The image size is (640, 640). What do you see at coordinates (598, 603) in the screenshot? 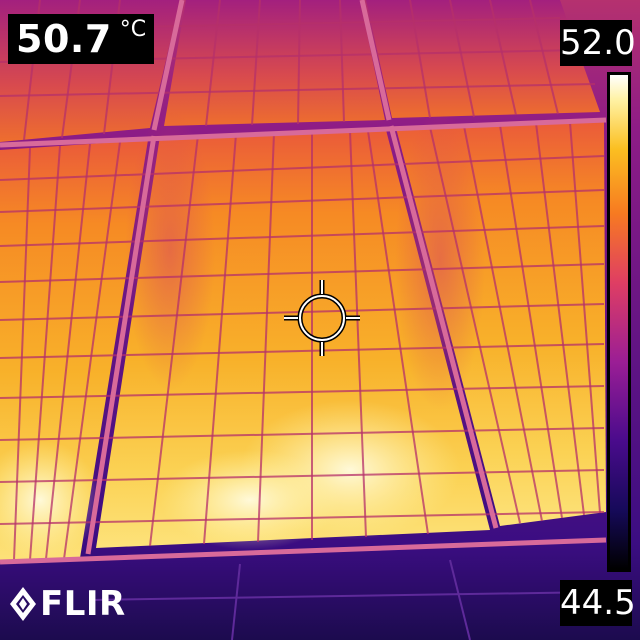
I see `scale-min-label: 44.5` at bounding box center [598, 603].